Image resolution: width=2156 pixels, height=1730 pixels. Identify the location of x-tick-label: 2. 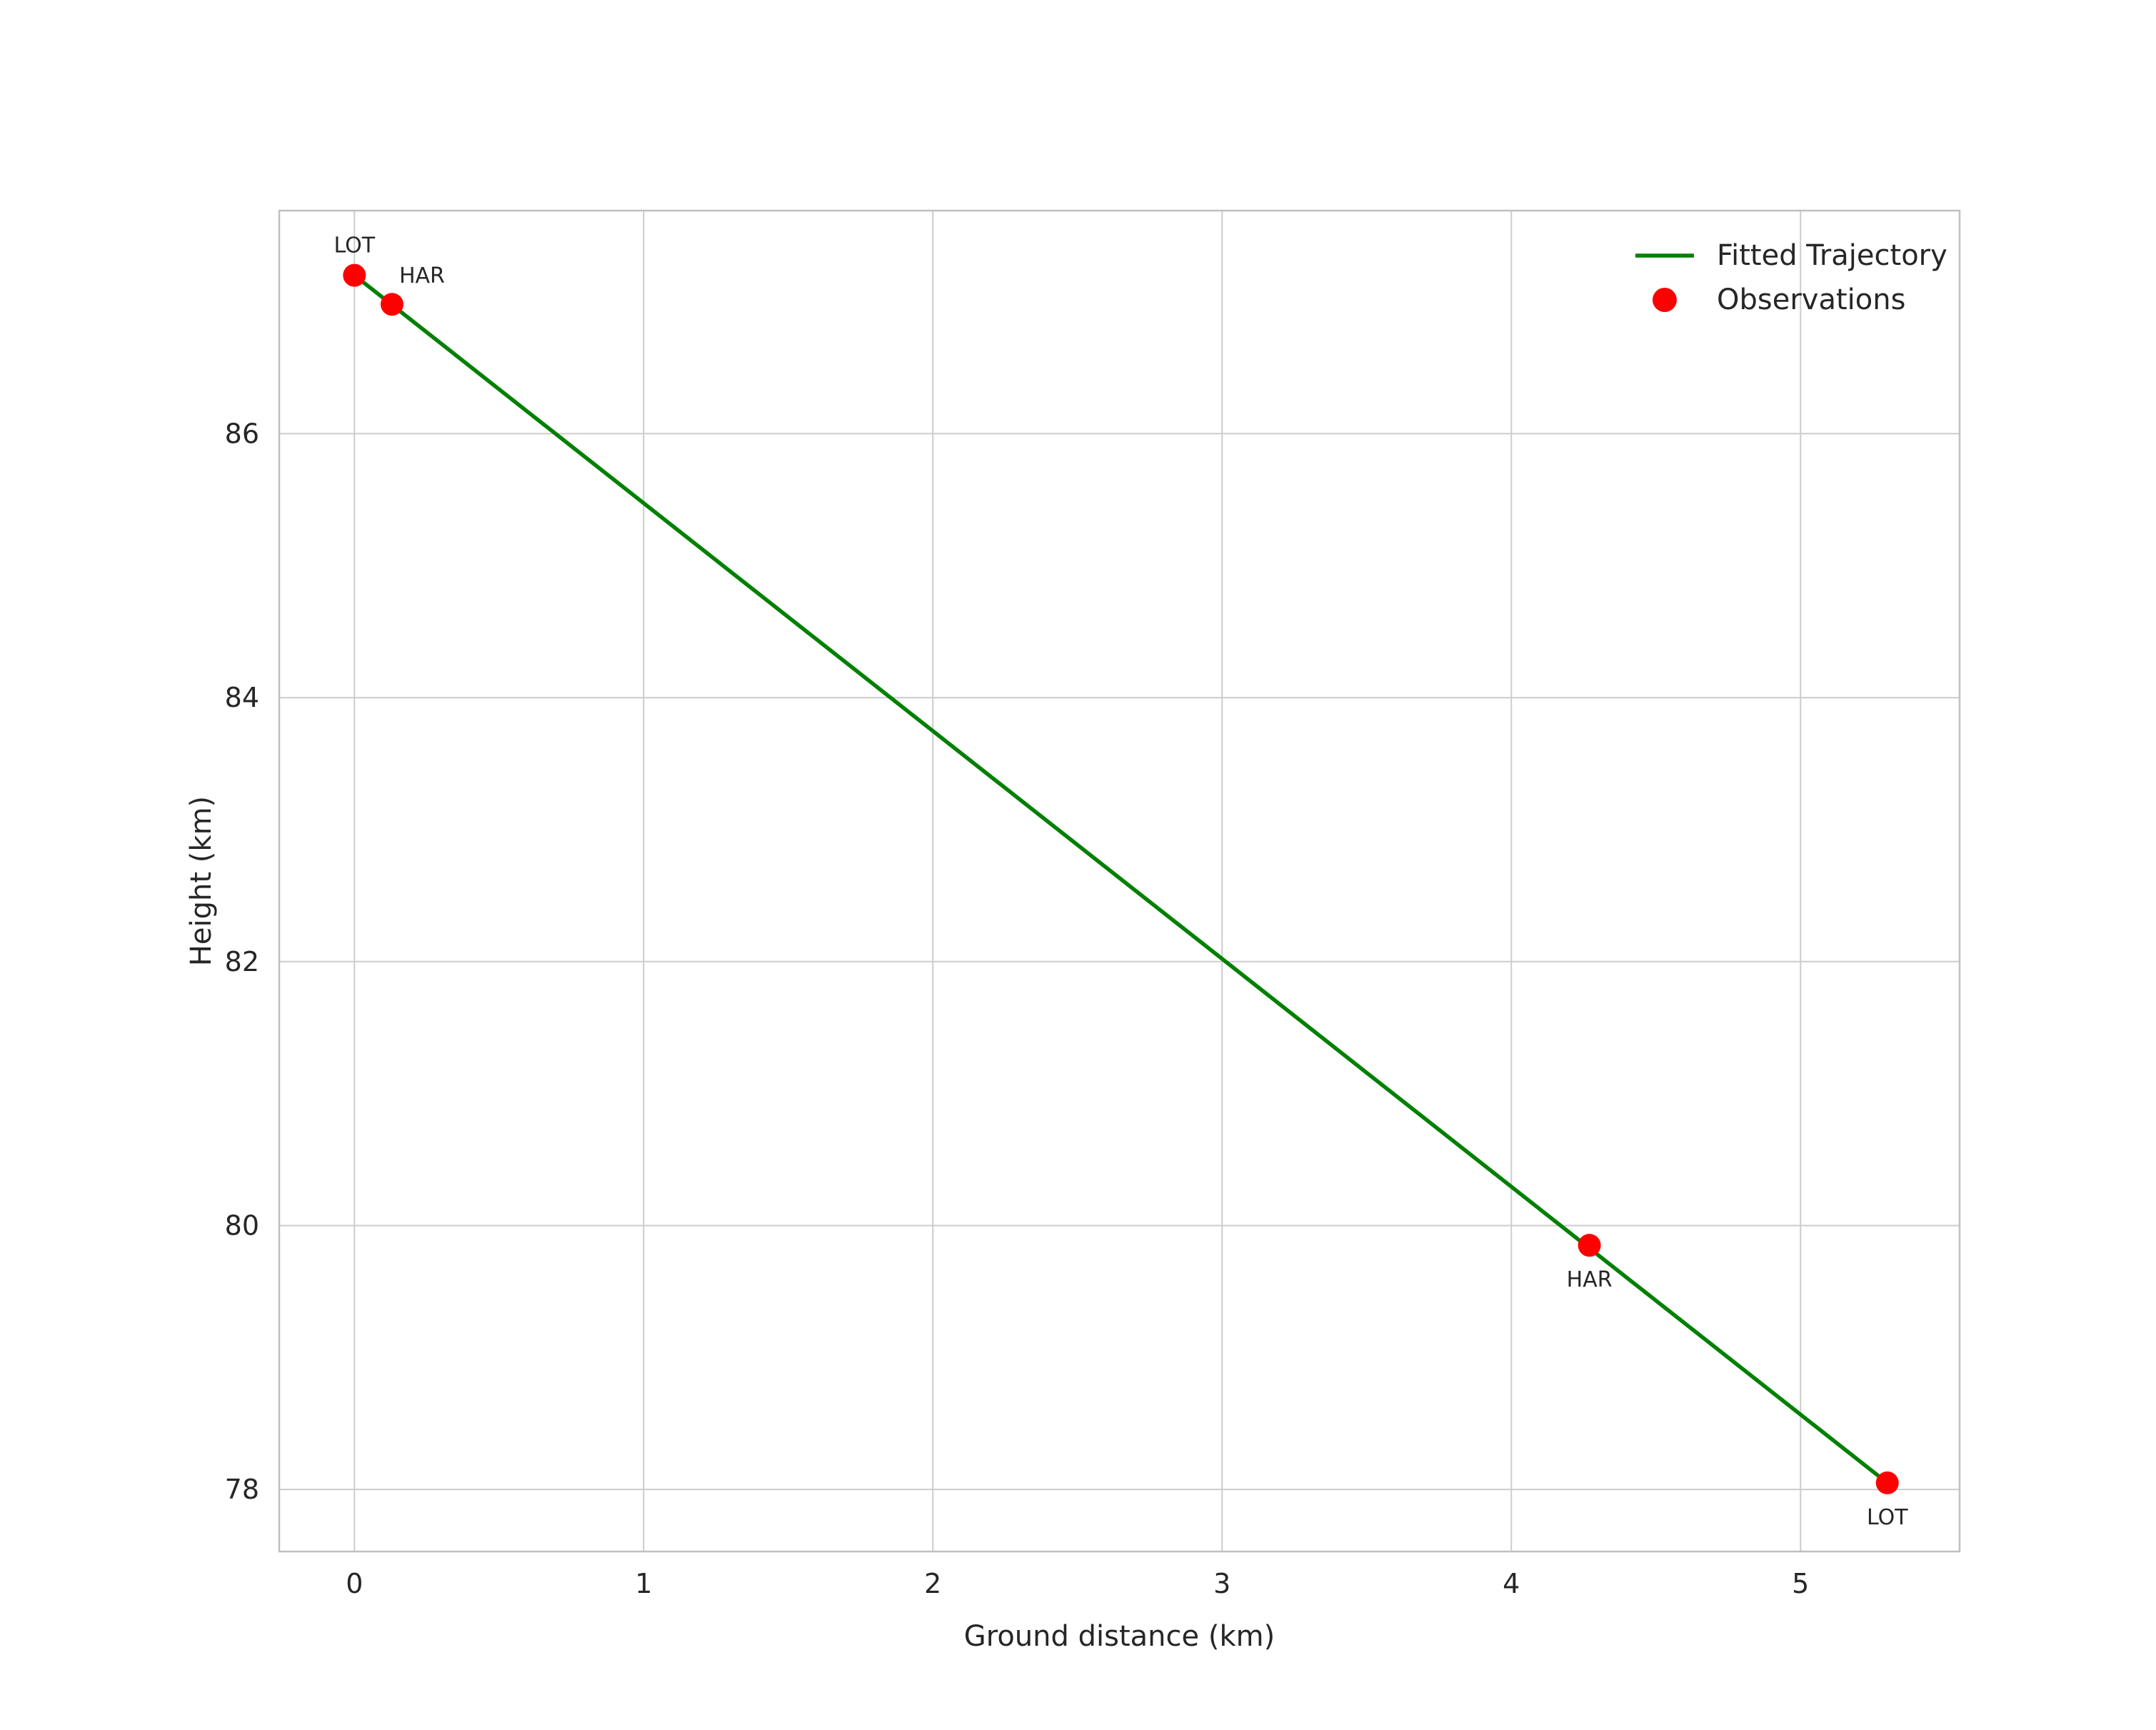
(932, 1583).